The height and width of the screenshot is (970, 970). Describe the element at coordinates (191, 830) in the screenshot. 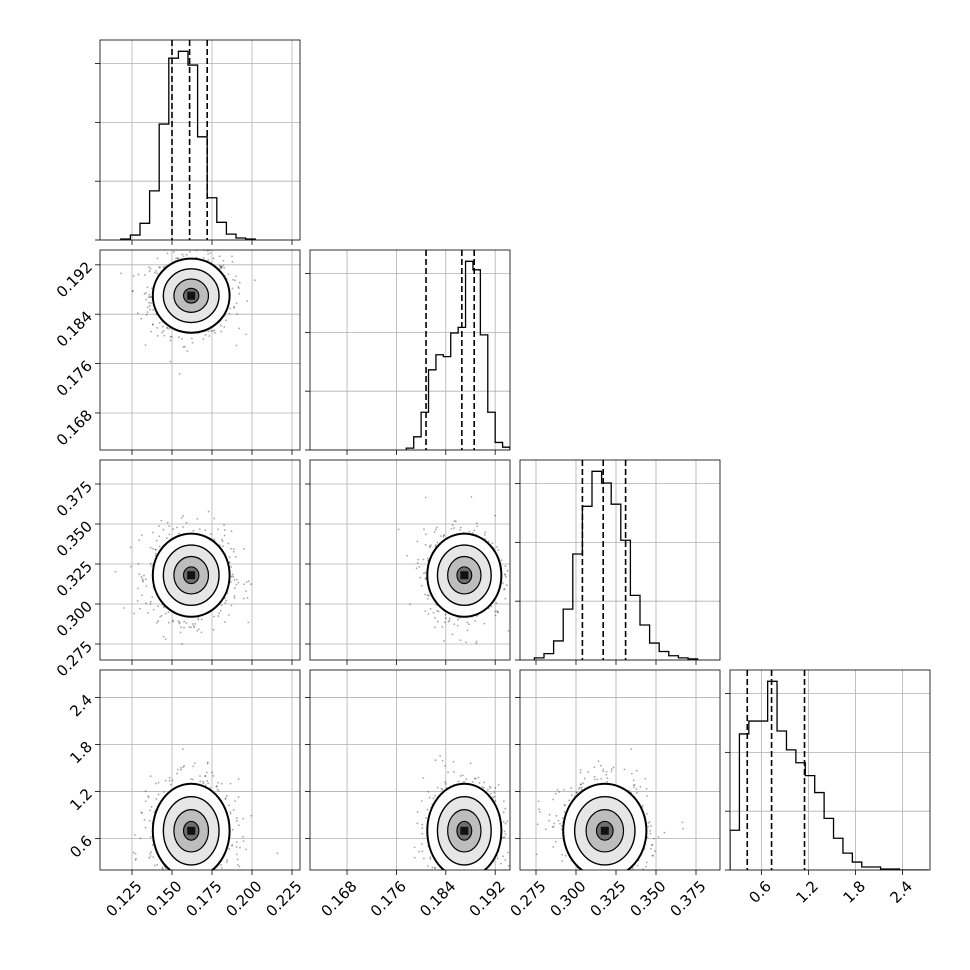

I see `density-peak` at that location.